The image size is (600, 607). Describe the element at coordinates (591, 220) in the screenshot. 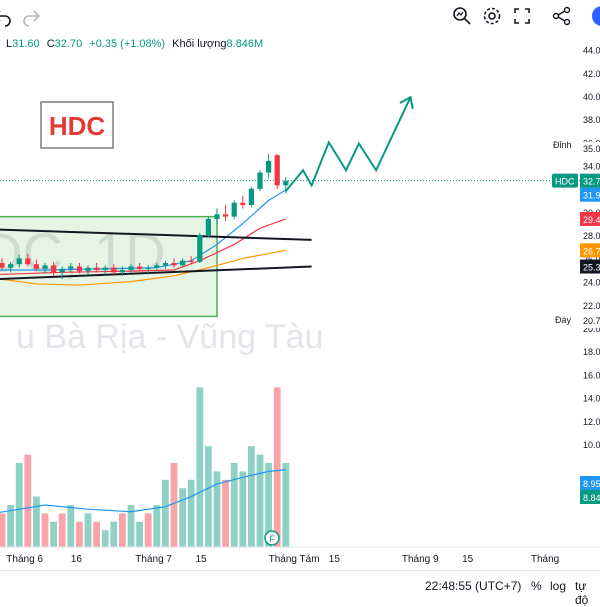

I see `price-tag-value: 29.4` at that location.